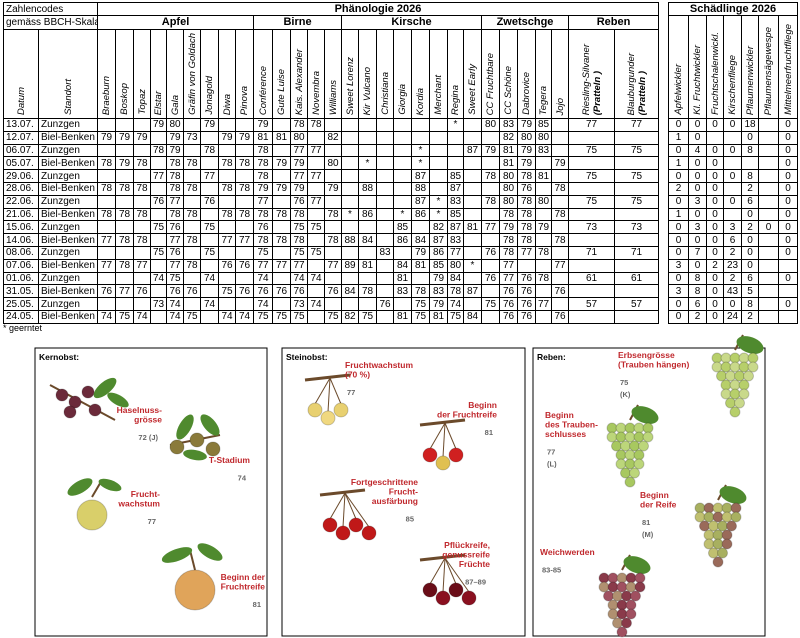  What do you see at coordinates (636, 278) in the screenshot?
I see `bbch-value: 61` at bounding box center [636, 278].